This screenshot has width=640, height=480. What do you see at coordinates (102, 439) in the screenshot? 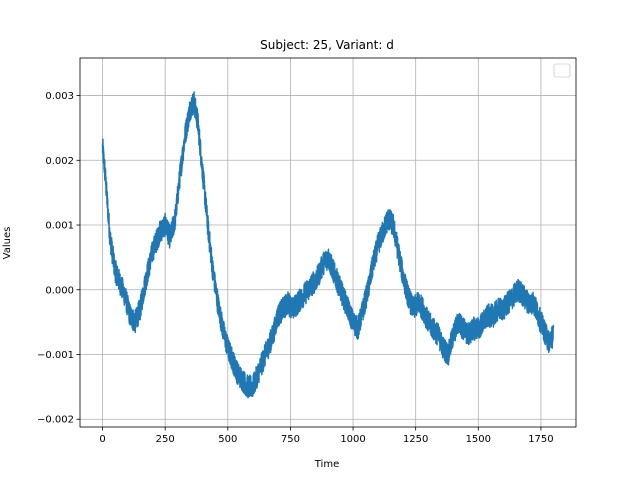
I see `x-tick-label: 0` at bounding box center [102, 439].